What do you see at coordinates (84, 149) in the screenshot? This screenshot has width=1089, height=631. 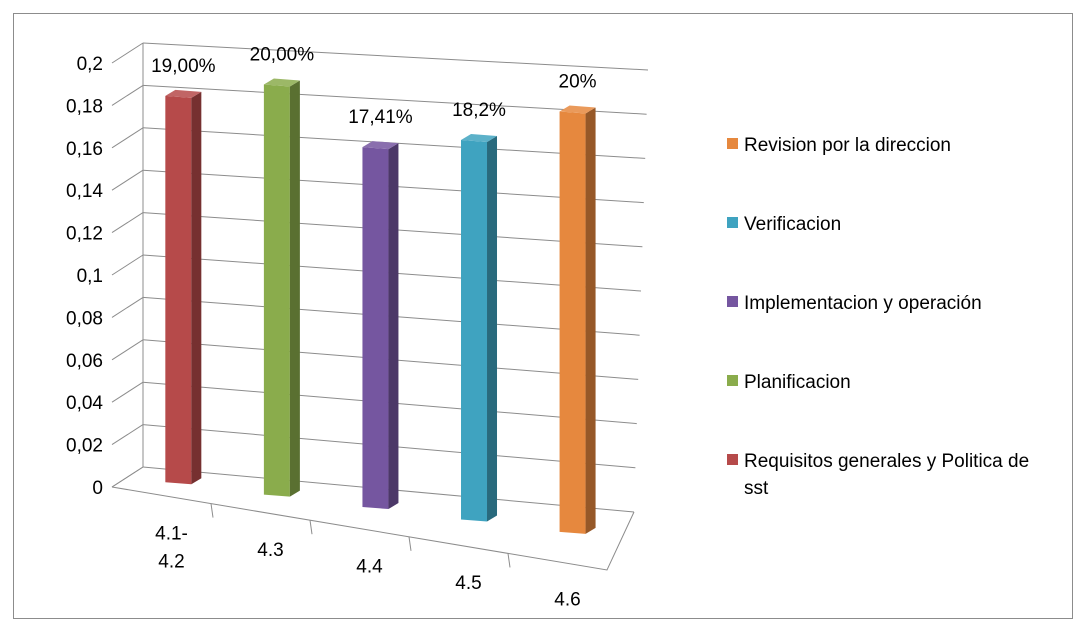 I see `y-tick-label: 0,16` at bounding box center [84, 149].